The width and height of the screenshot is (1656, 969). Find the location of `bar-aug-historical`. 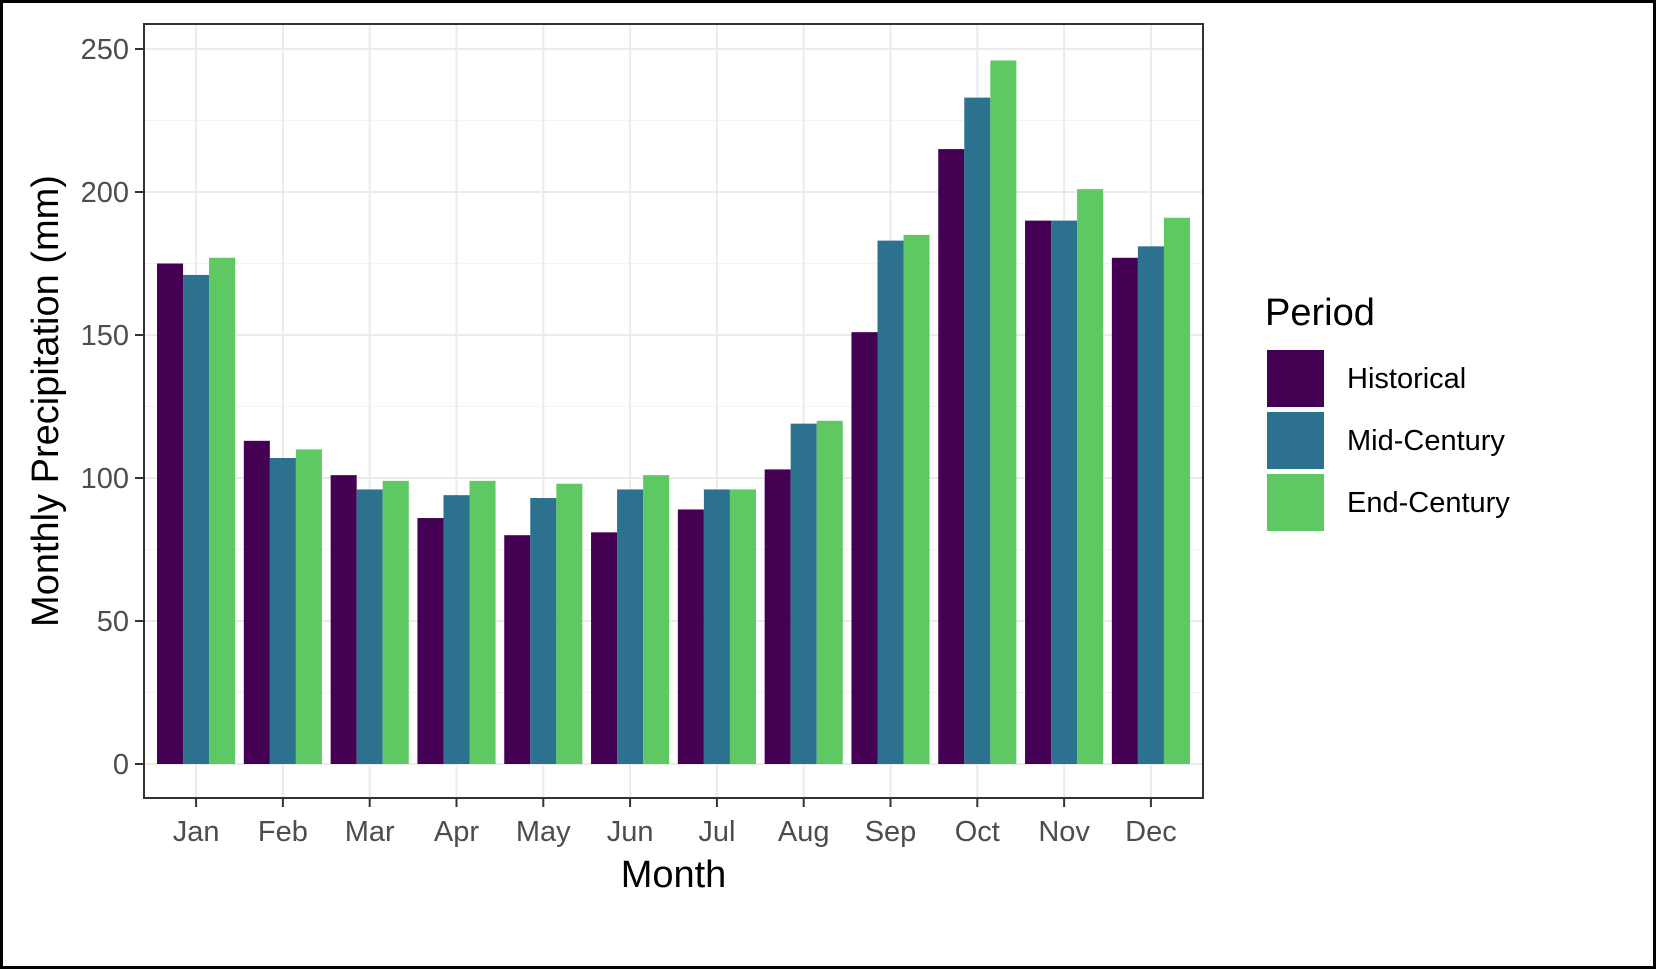

bar-aug-historical is located at coordinates (777, 616).